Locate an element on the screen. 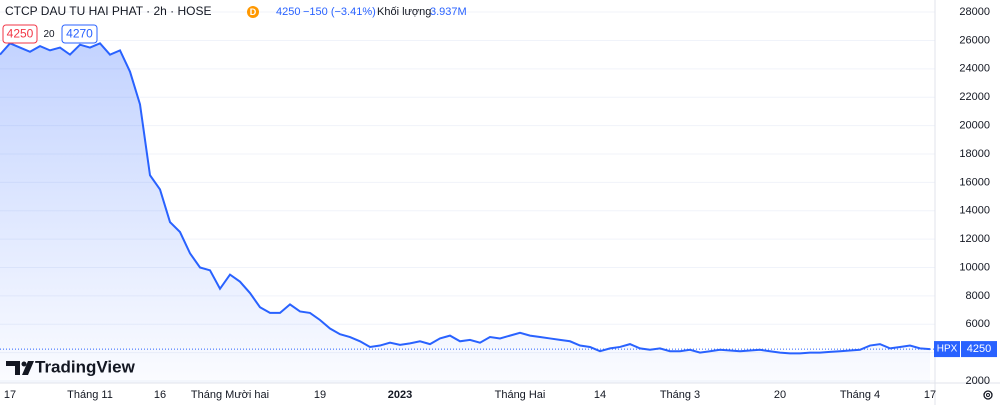  symbol-label-bg is located at coordinates (947, 349).